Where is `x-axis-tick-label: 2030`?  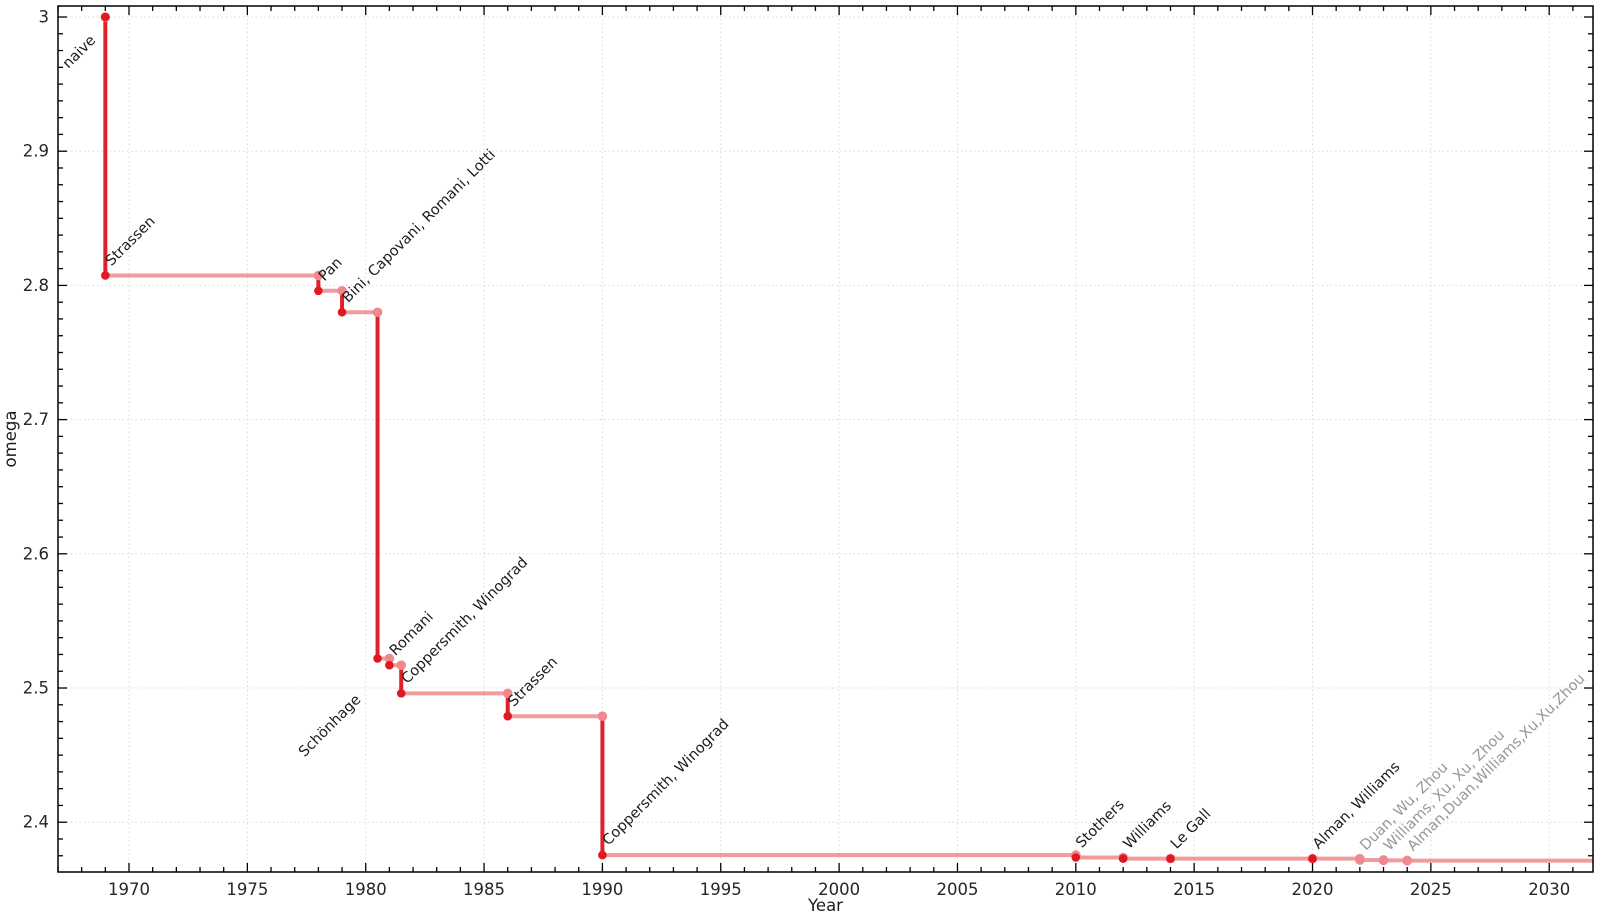
x-axis-tick-label: 2030 is located at coordinates (1549, 889).